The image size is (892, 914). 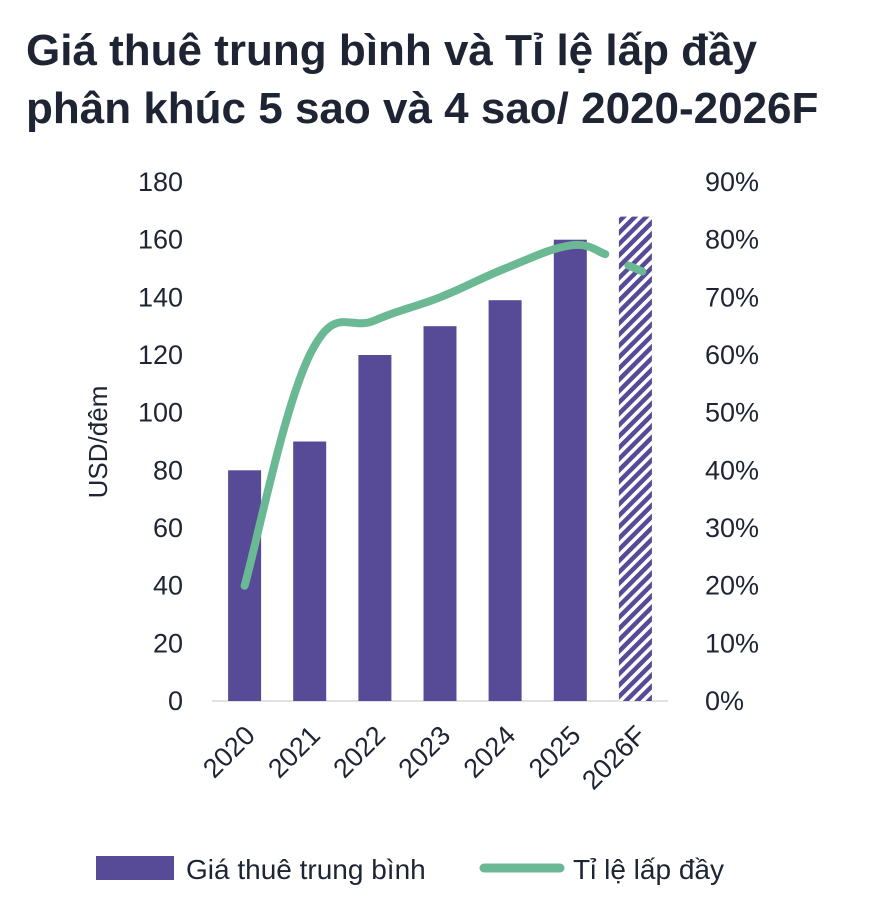 I want to click on x-tick-label: 2020, so click(x=229, y=752).